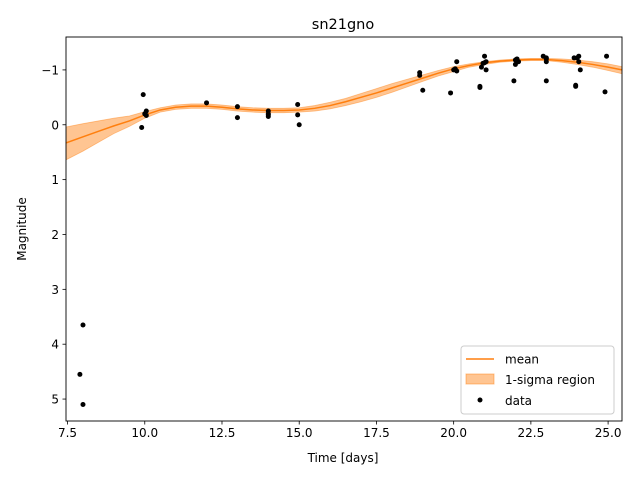 The image size is (640, 480). Describe the element at coordinates (608, 433) in the screenshot. I see `x-tick-label: 25.0` at that location.